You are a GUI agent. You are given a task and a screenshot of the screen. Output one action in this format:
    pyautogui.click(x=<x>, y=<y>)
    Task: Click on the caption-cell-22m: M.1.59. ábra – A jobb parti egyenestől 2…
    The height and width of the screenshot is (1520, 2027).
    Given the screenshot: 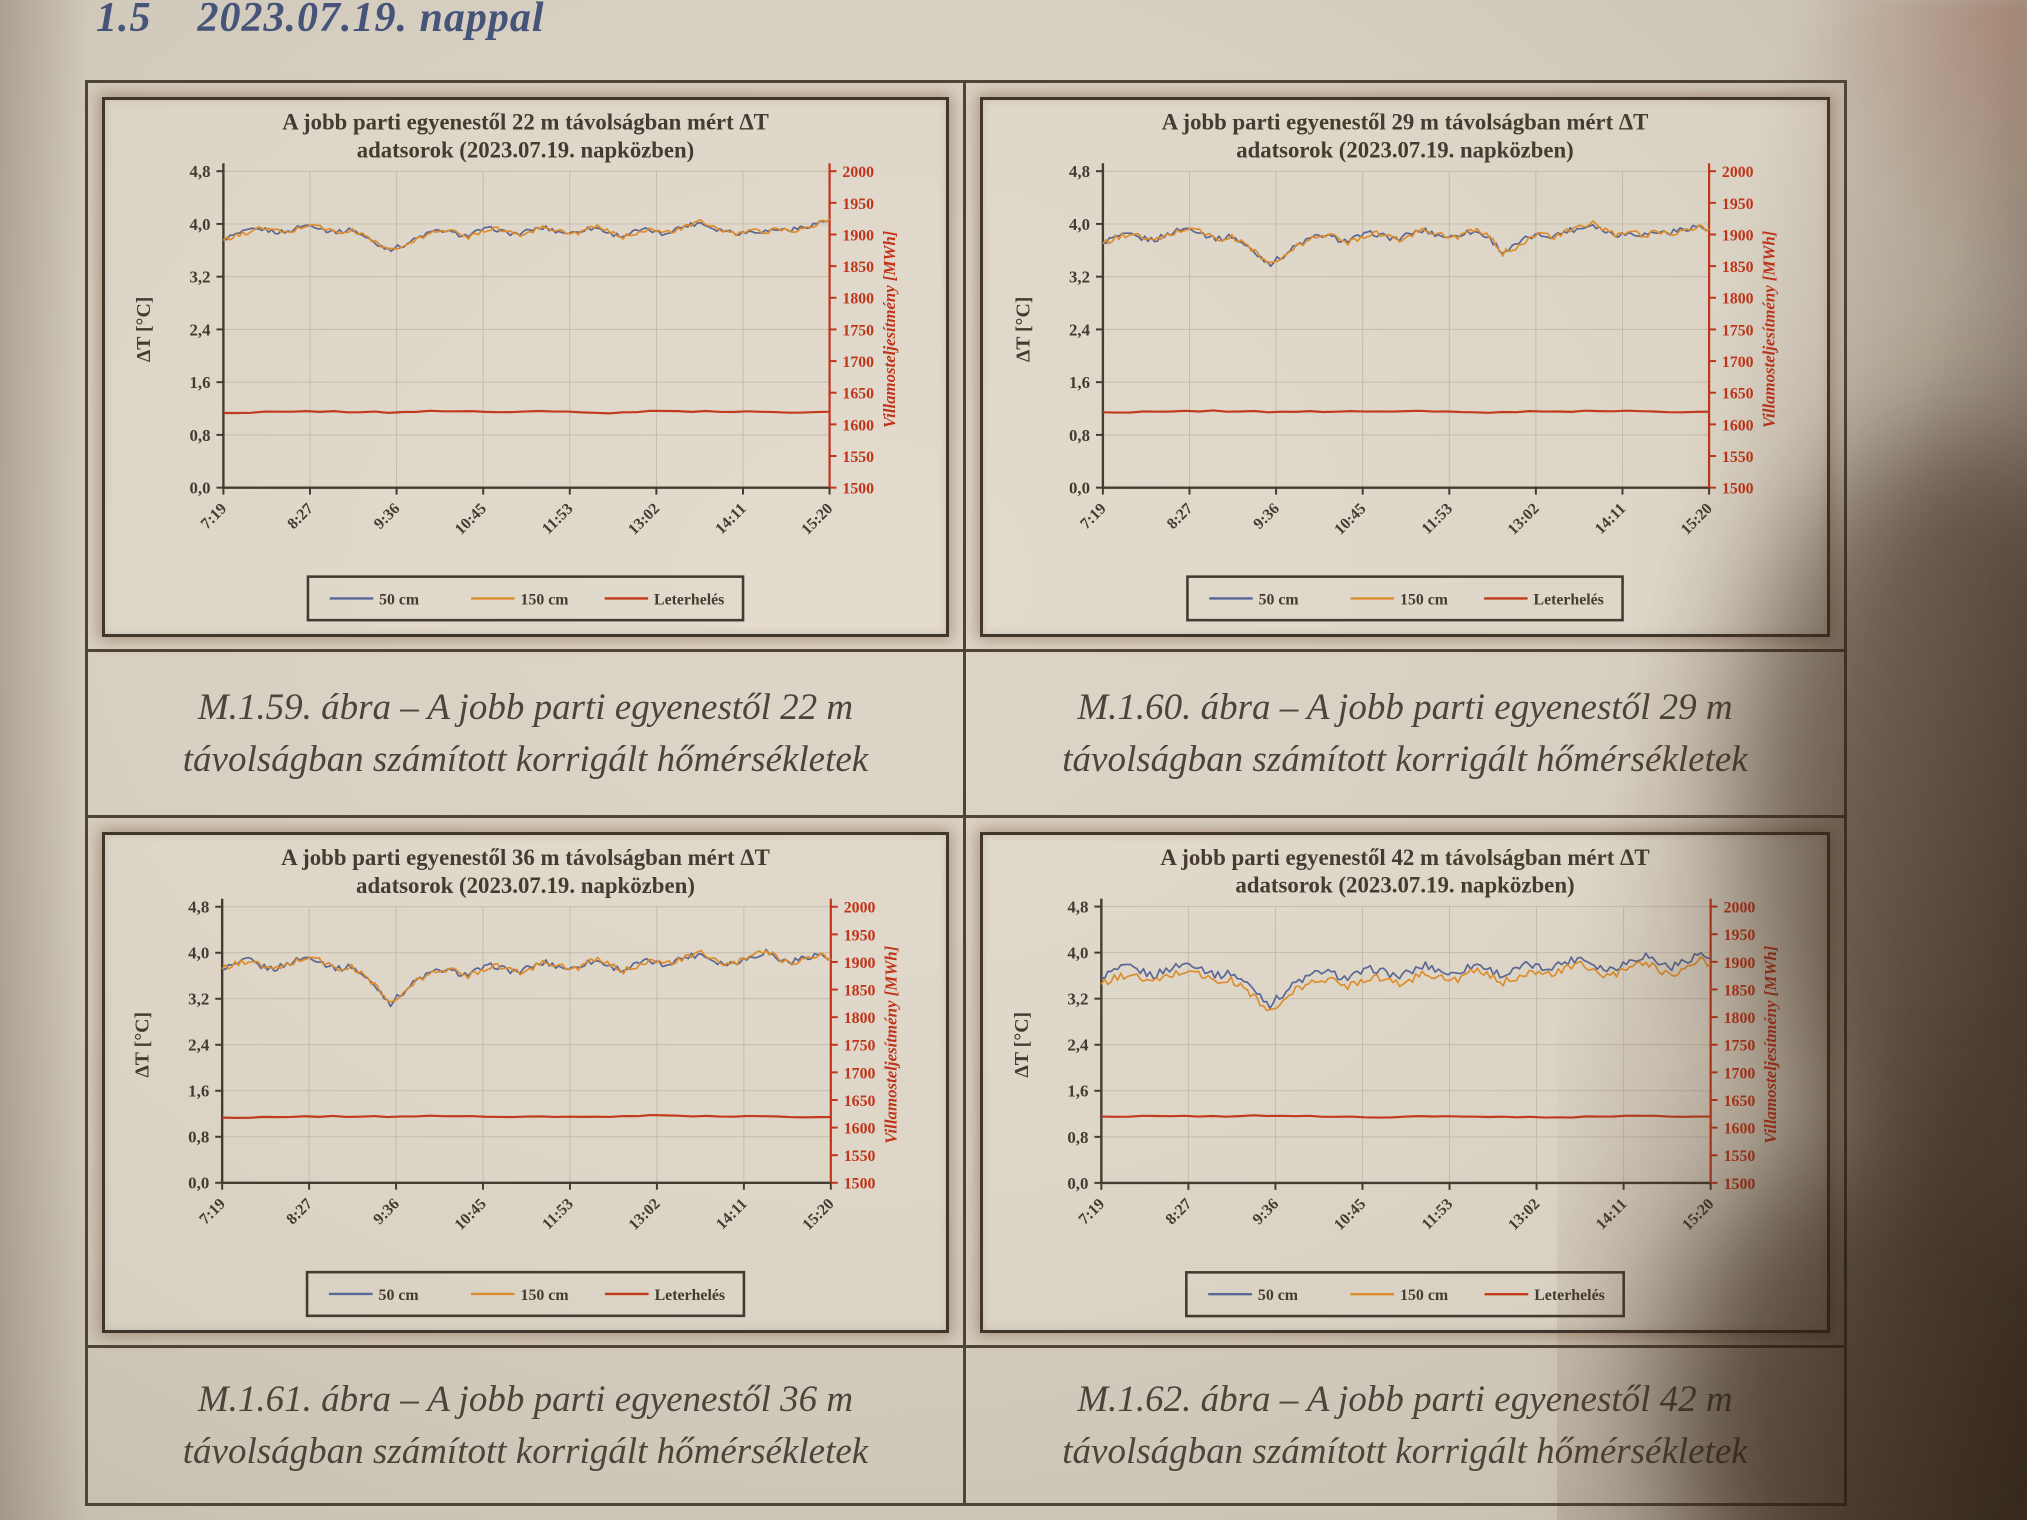 What is the action you would take?
    pyautogui.click(x=527, y=735)
    